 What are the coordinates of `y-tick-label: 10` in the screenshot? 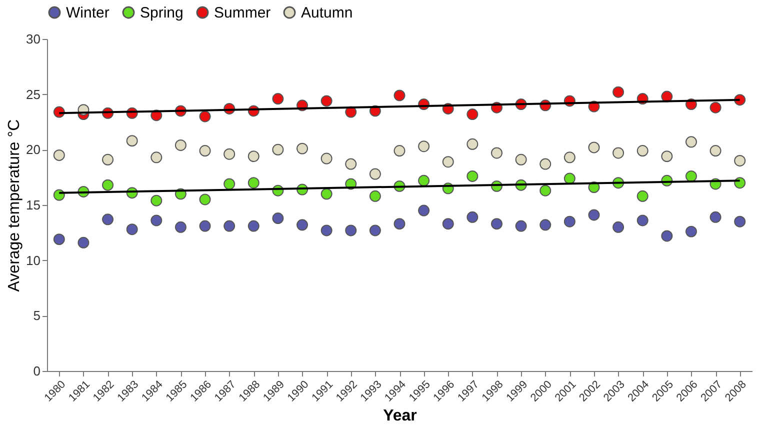 It's located at (33, 260).